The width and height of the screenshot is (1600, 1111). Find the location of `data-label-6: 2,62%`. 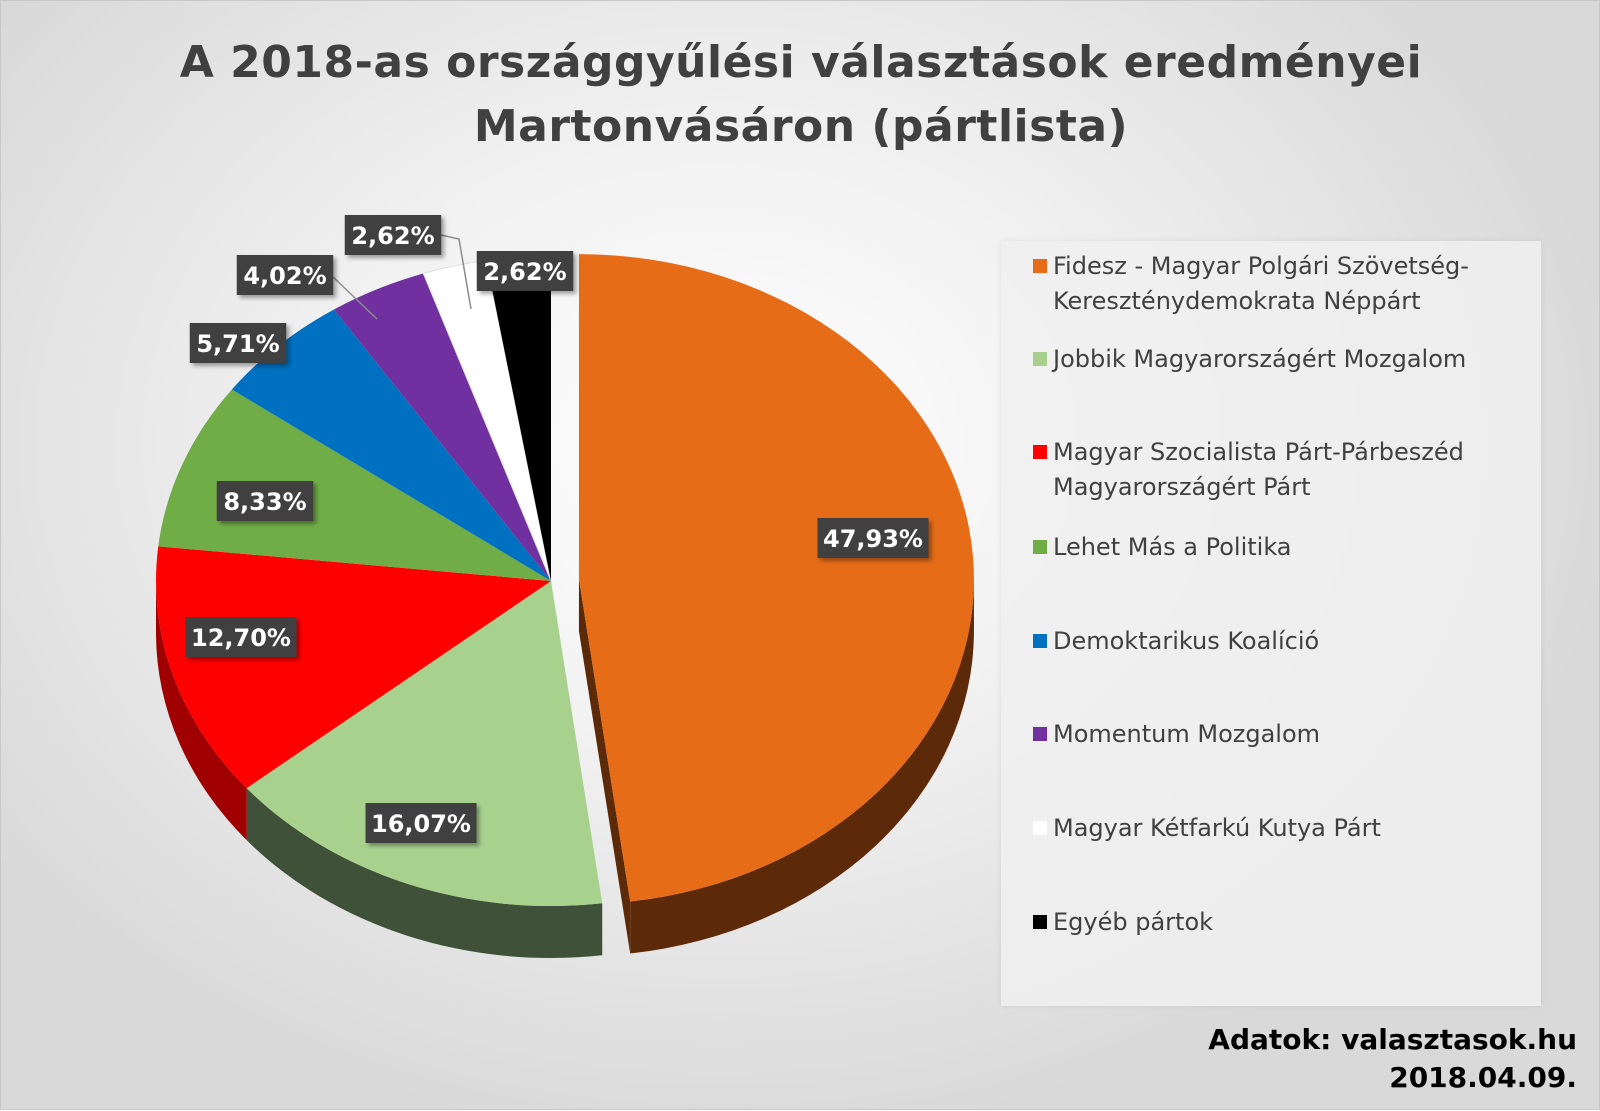

data-label-6: 2,62% is located at coordinates (392, 236).